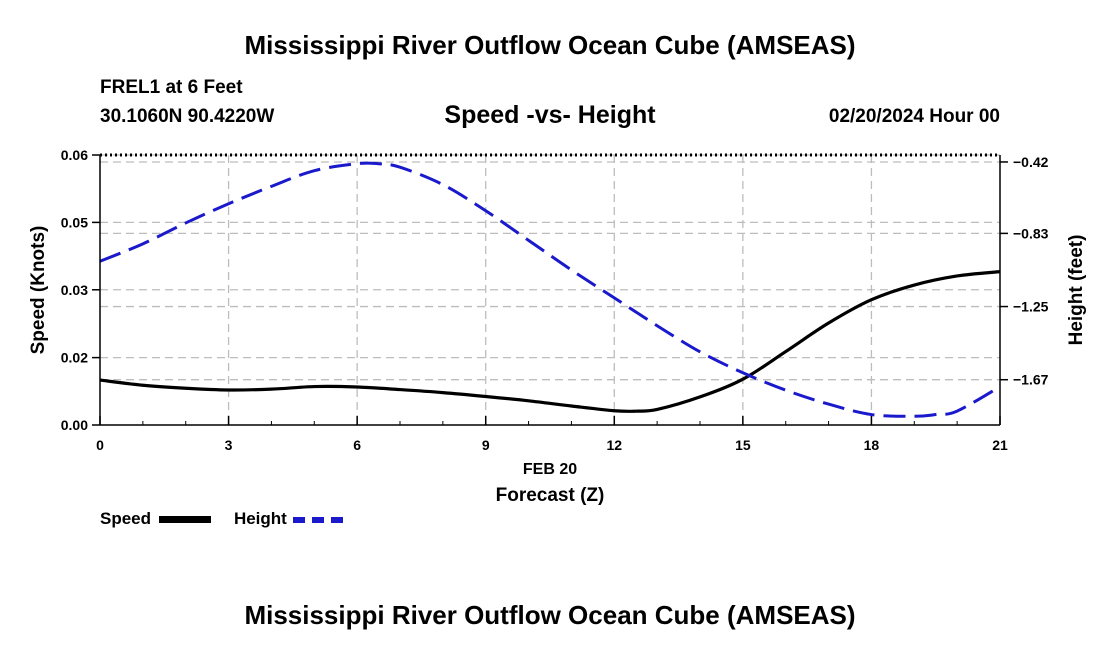  I want to click on y-right-axis-title: Height (feet), so click(1076, 290).